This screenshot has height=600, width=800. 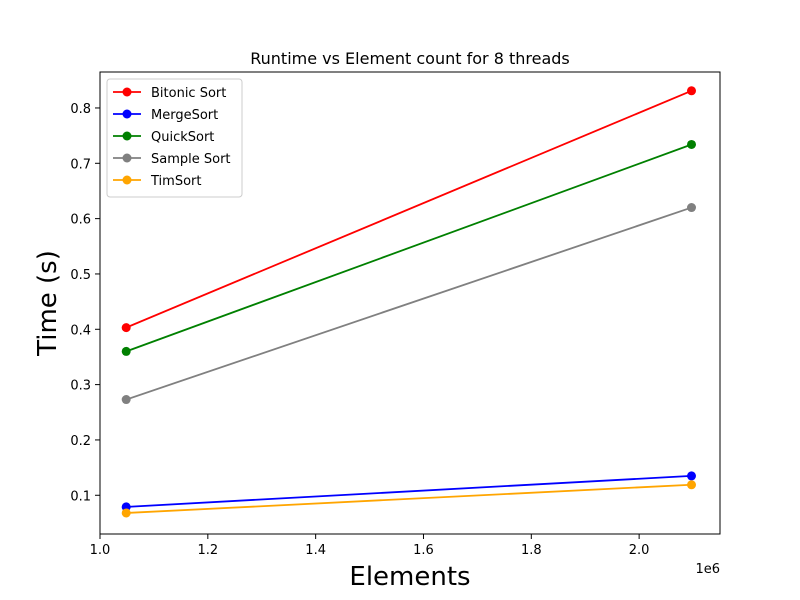 I want to click on x-tick-label: 1.6, so click(x=423, y=550).